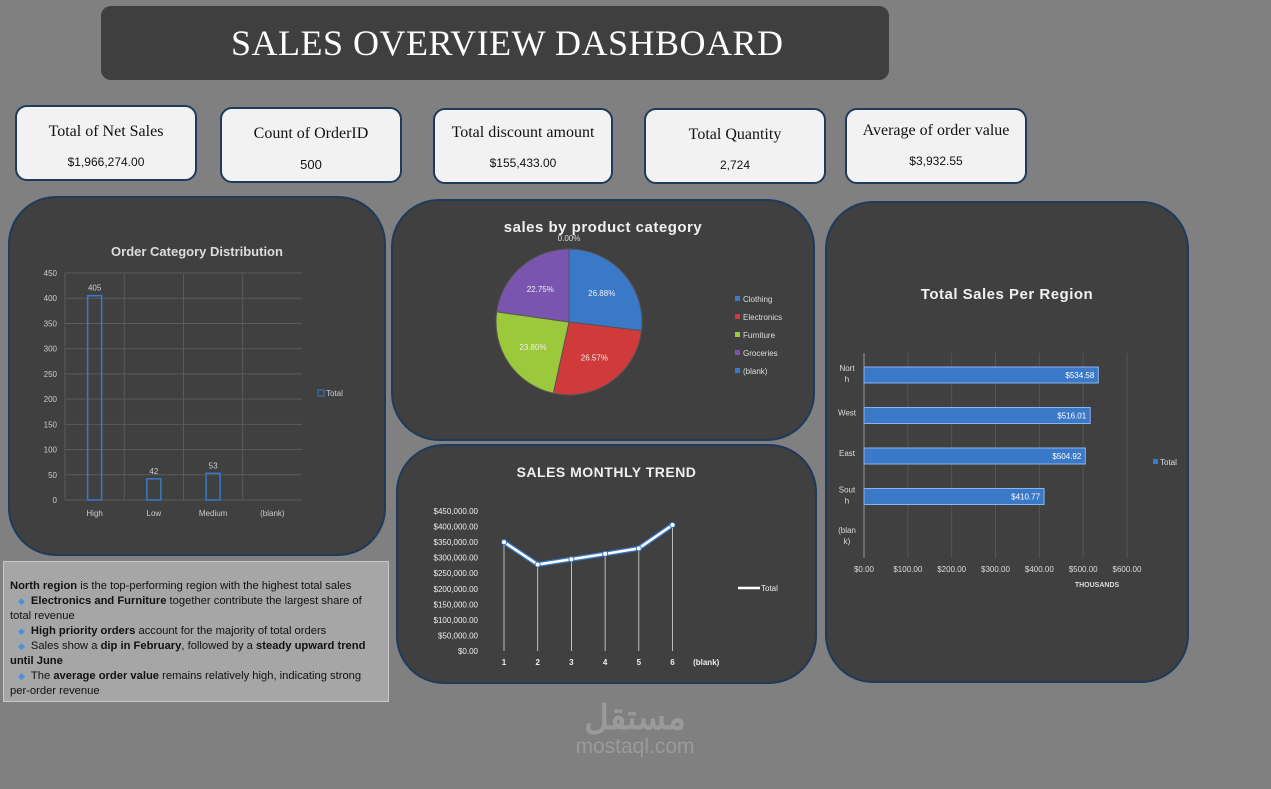  I want to click on y-tick-label: $450,000.00, so click(456, 511).